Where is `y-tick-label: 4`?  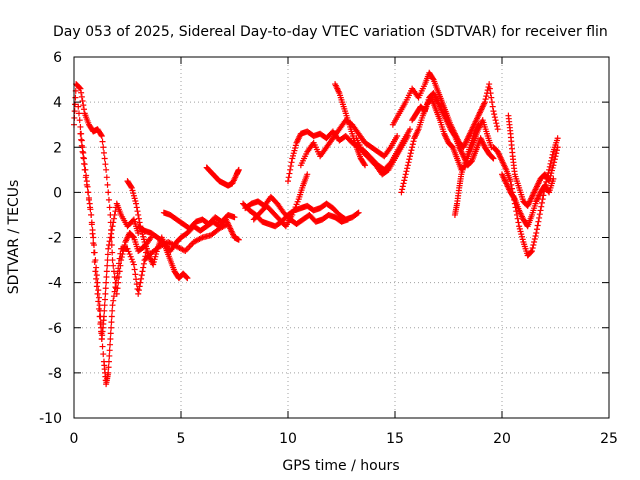
y-tick-label: 4 is located at coordinates (57, 103).